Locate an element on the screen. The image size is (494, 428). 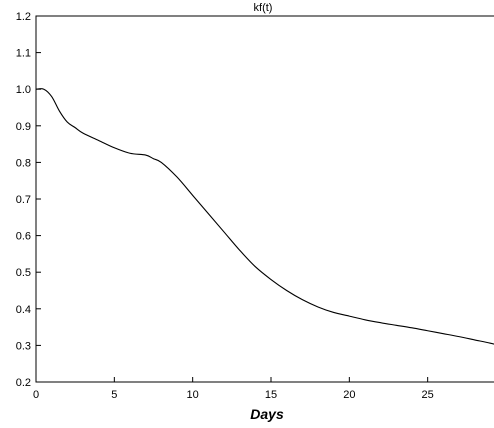
x-tick-label: 25 is located at coordinates (428, 395).